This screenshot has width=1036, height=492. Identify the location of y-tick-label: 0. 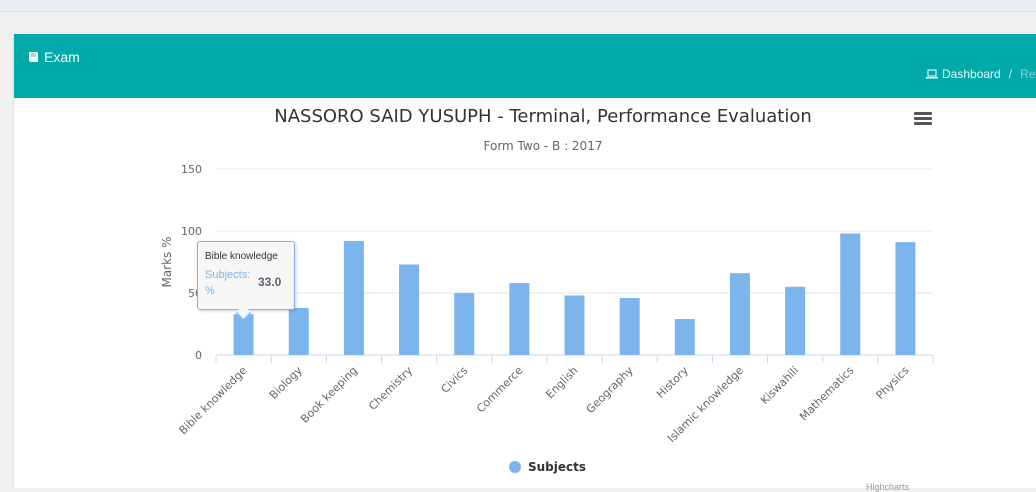
(198, 355).